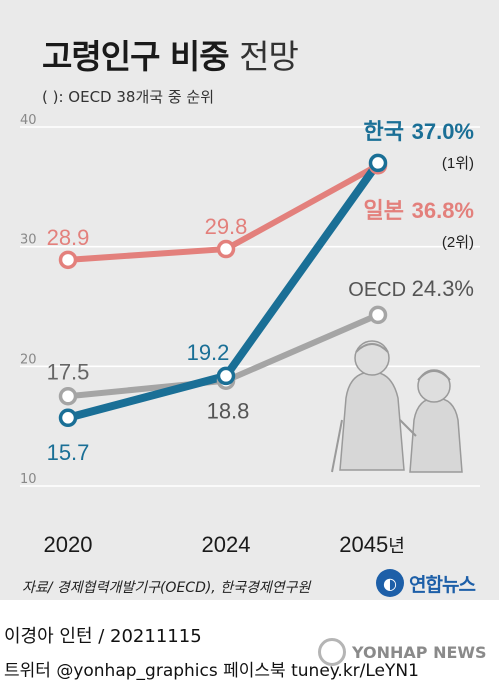  I want to click on data-label-oecd-2024: 18.8, so click(228, 411).